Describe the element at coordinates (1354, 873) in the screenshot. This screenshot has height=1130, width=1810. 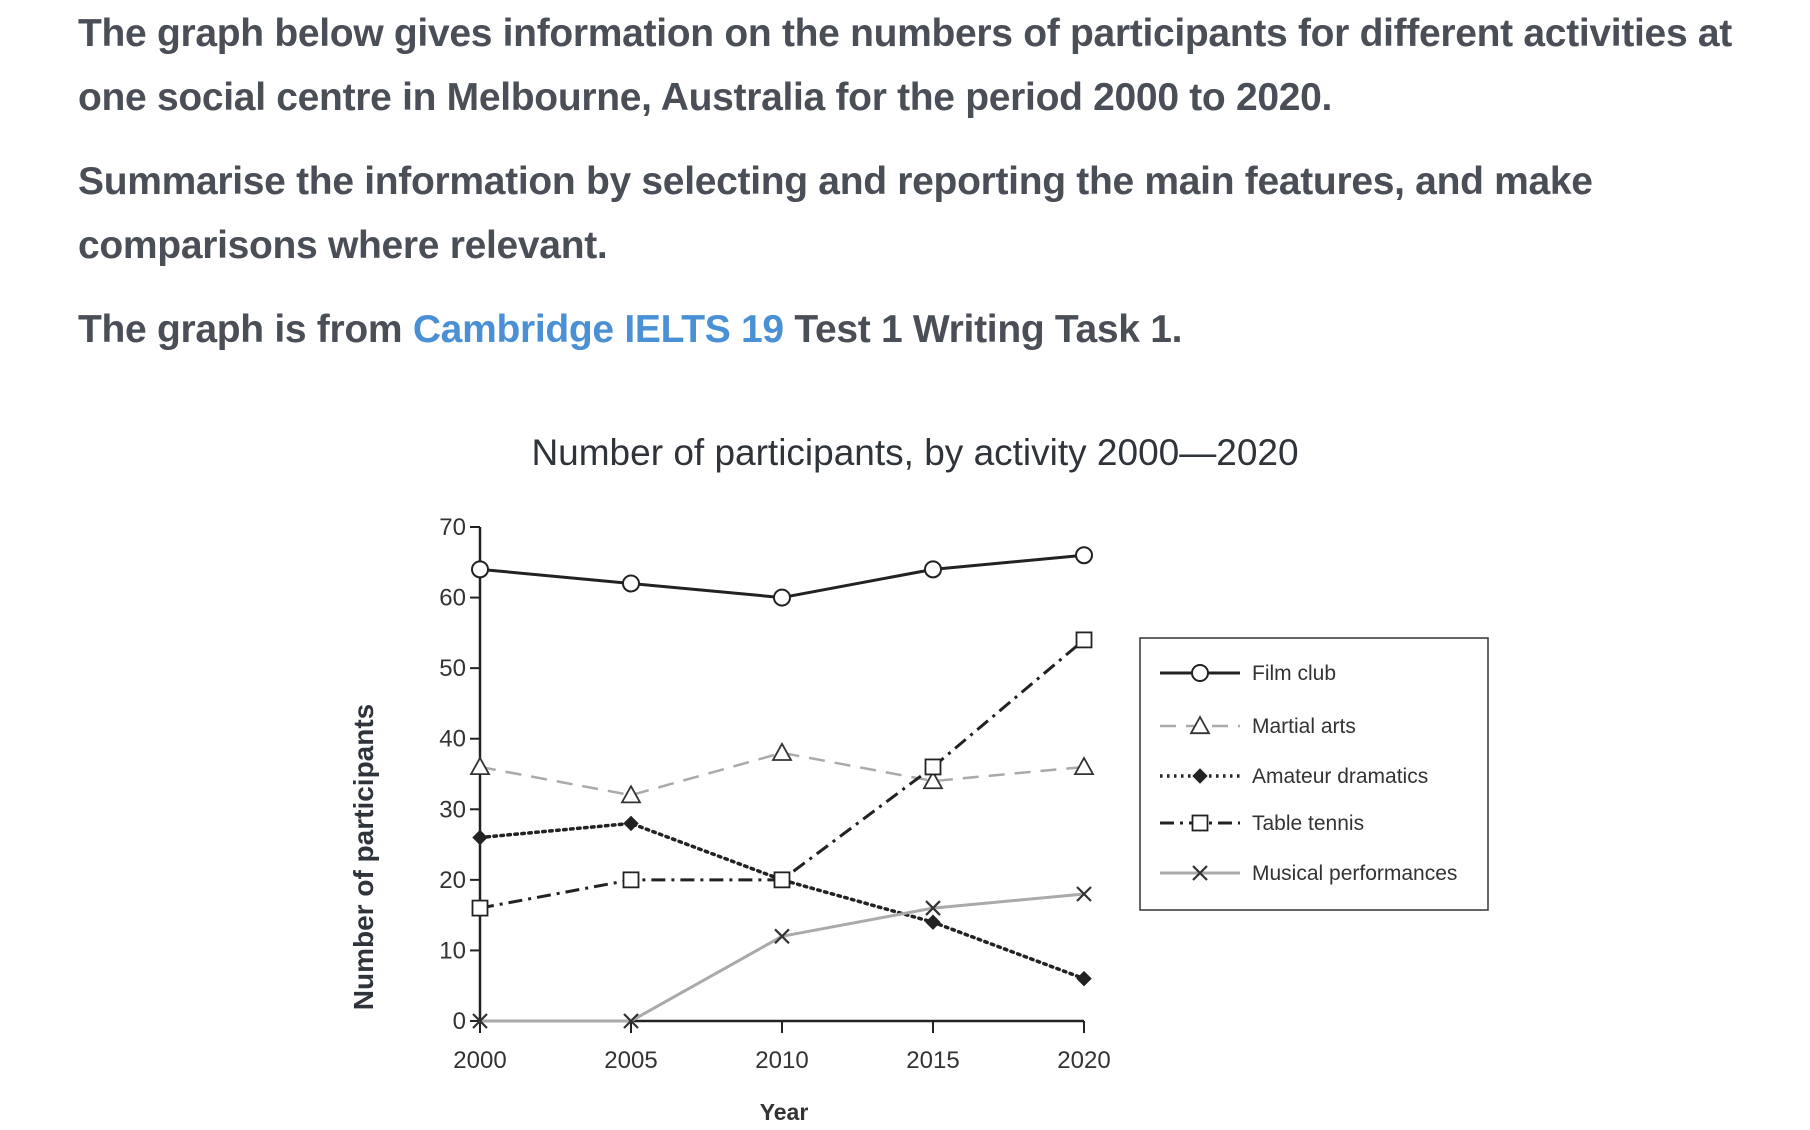
I see `legend-label-musical-performances: Musical performances` at that location.